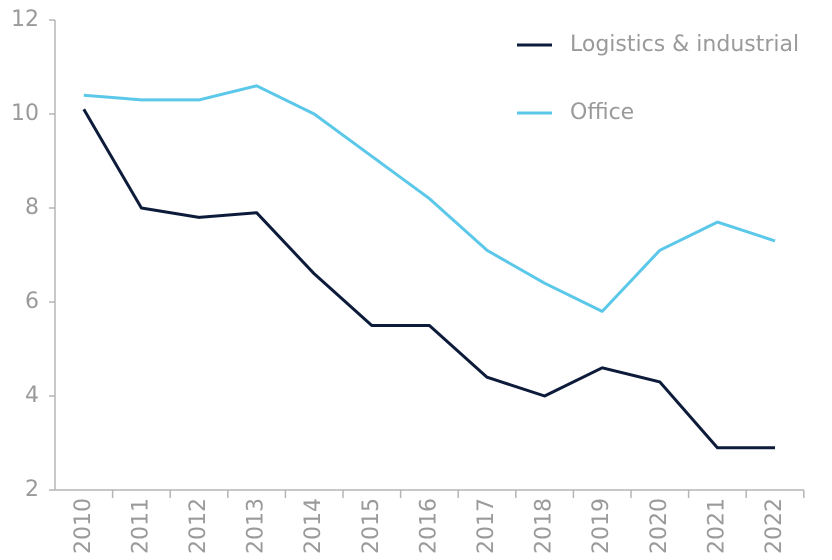 The width and height of the screenshot is (832, 560). I want to click on x-tick-label: 2015, so click(371, 526).